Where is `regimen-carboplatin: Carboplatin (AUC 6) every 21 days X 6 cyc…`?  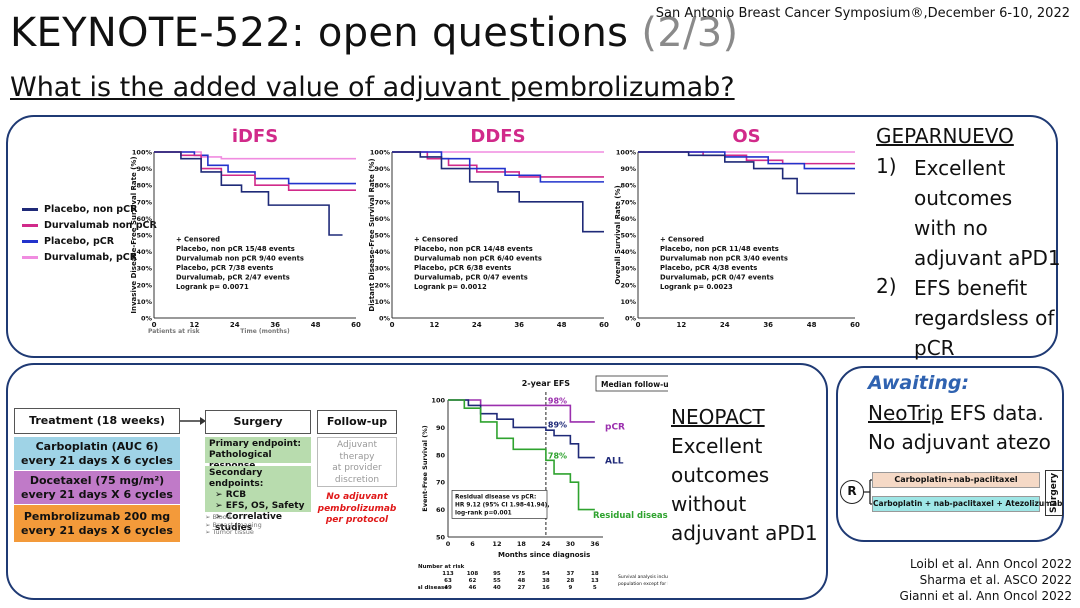
regimen-carboplatin: Carboplatin (AUC 6) every 21 days X 6 cyc… is located at coordinates (97, 453).